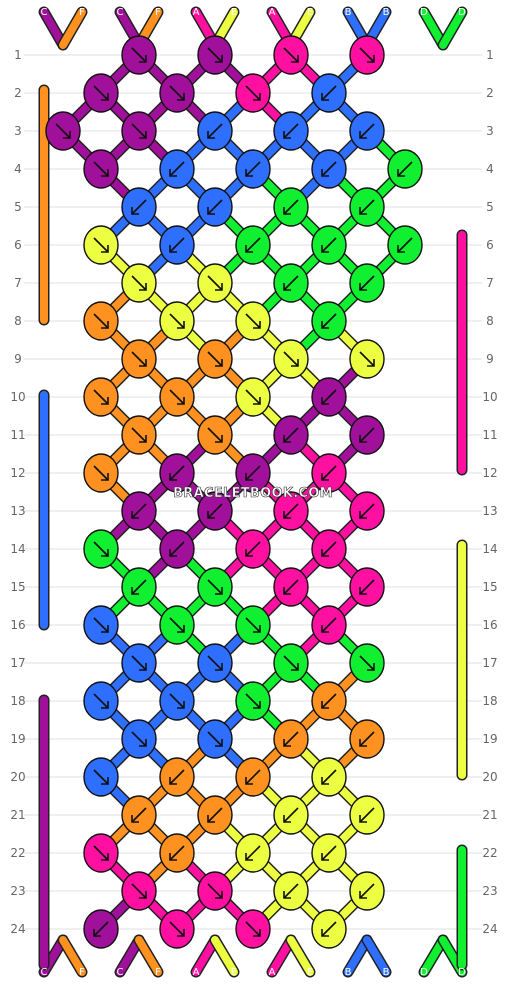  Describe the element at coordinates (490, 245) in the screenshot. I see `row-number-right: 6` at that location.